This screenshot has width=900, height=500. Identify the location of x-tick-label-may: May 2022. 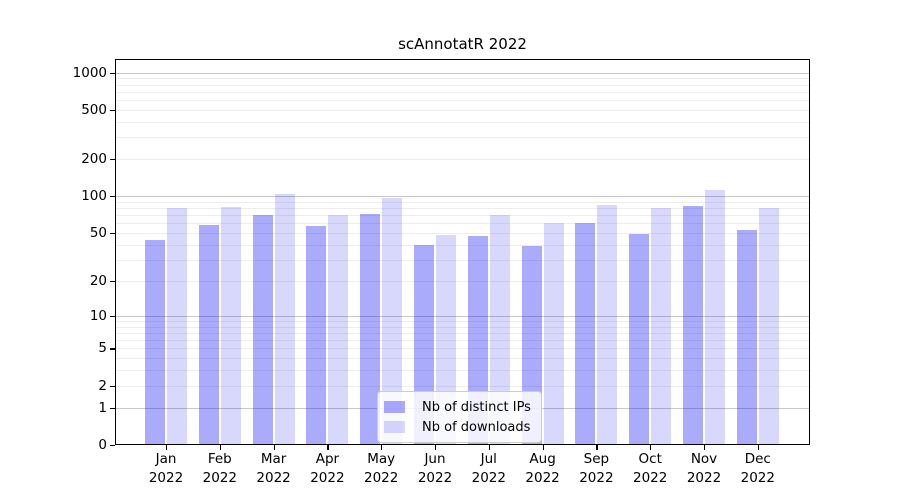
(381, 468).